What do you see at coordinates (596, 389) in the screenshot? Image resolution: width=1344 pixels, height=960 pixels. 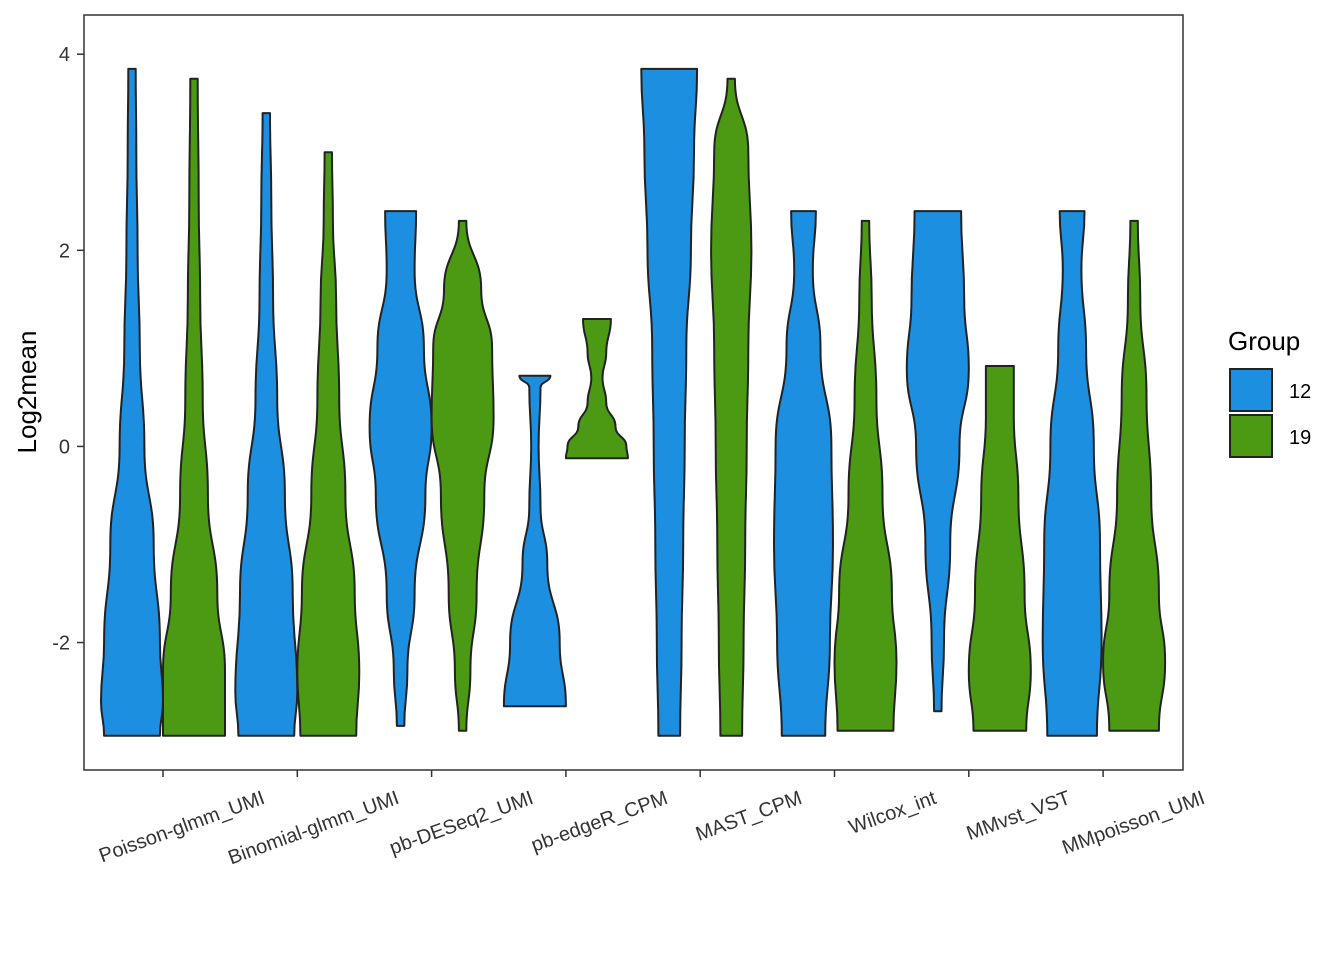 I see `violin-19-pb-edgeR_CPM` at bounding box center [596, 389].